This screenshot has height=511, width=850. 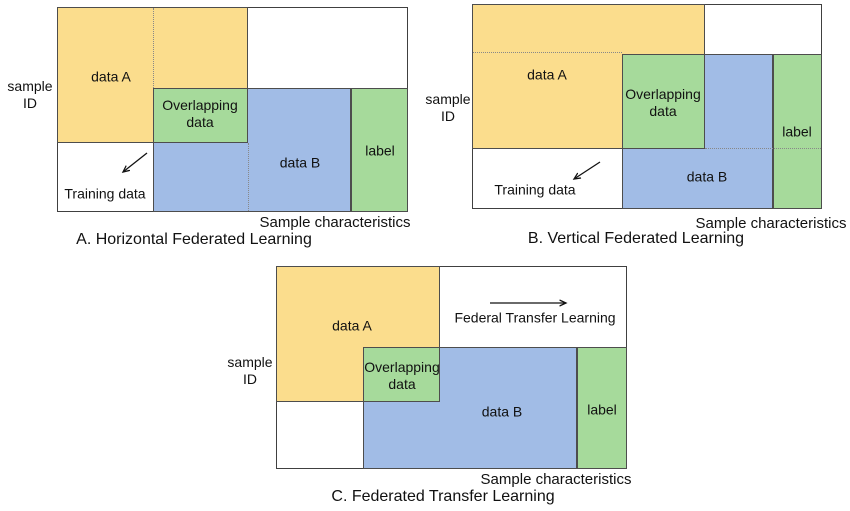 What do you see at coordinates (448, 98) in the screenshot?
I see `panel-b-sample-id-line1: sample` at bounding box center [448, 98].